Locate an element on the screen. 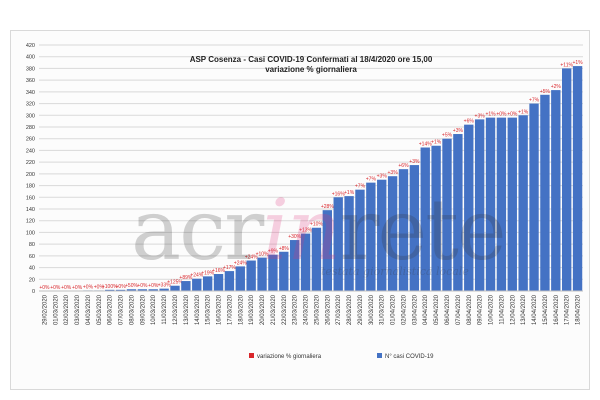 Image resolution: width=600 pixels, height=400 pixels. x-tick-label: 16/03/2020 is located at coordinates (220, 309).